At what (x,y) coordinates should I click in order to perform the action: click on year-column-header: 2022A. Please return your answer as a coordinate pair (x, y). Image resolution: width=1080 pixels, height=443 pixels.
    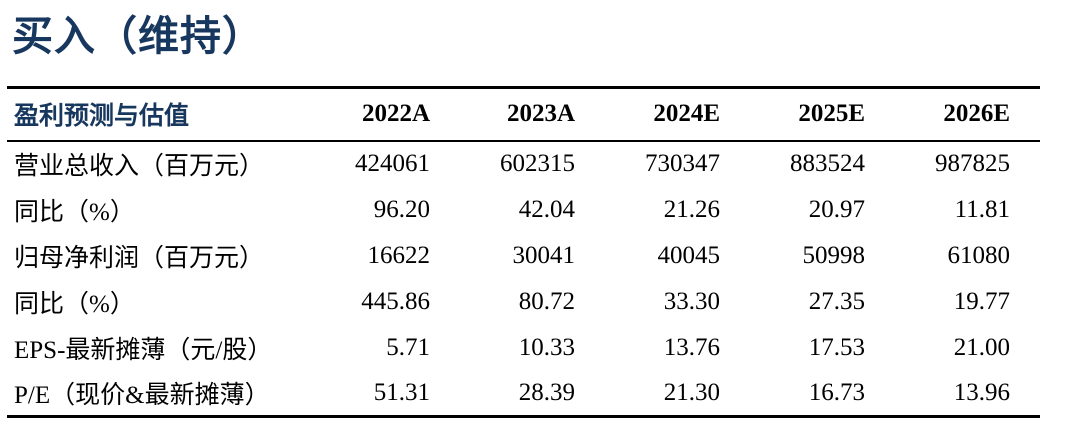
    Looking at the image, I should click on (395, 114).